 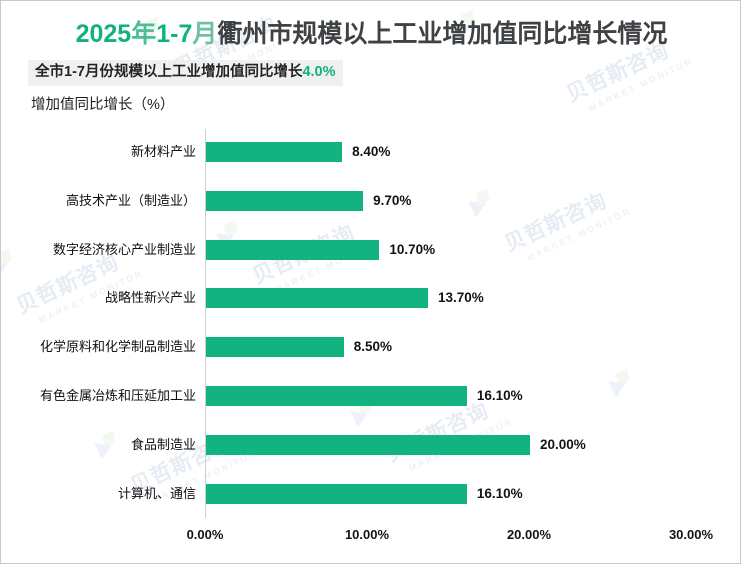 I want to click on y-axis-line, so click(x=205, y=323).